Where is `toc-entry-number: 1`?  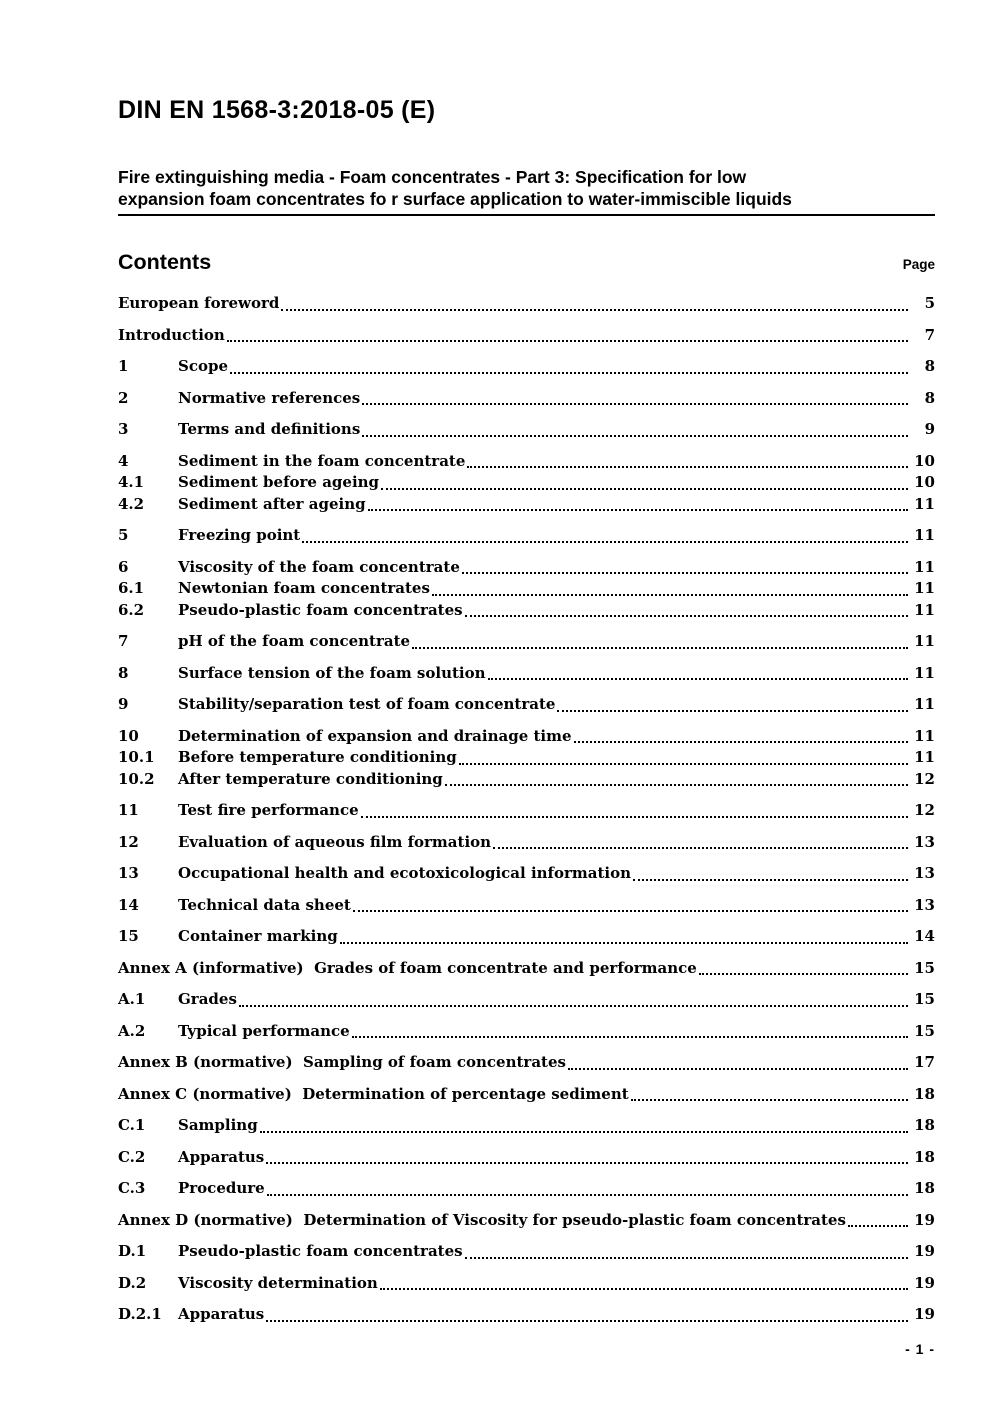
toc-entry-number: 1 is located at coordinates (123, 366).